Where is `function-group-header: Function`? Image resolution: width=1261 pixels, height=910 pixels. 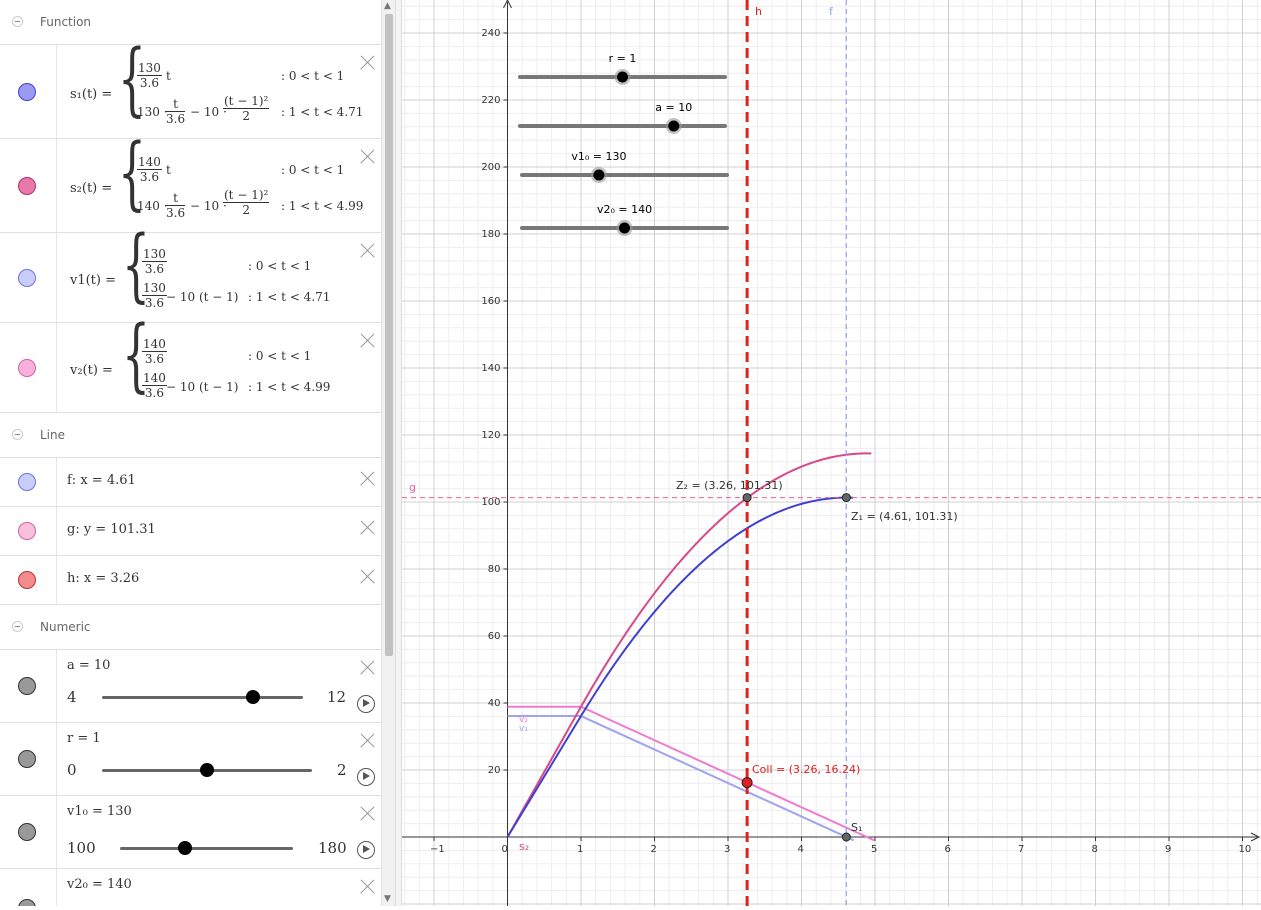 function-group-header: Function is located at coordinates (190, 22).